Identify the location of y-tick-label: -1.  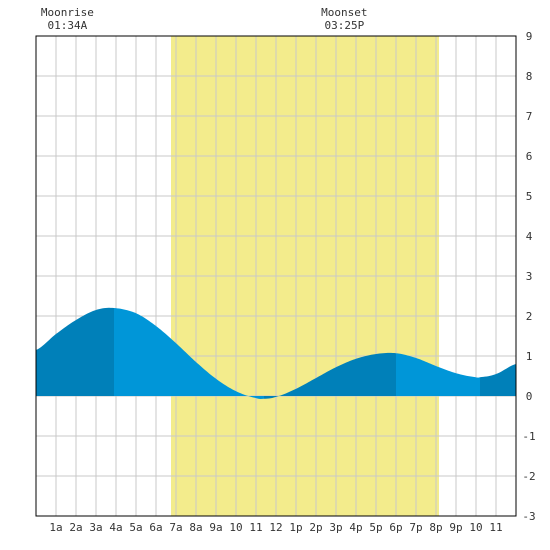
(528, 436).